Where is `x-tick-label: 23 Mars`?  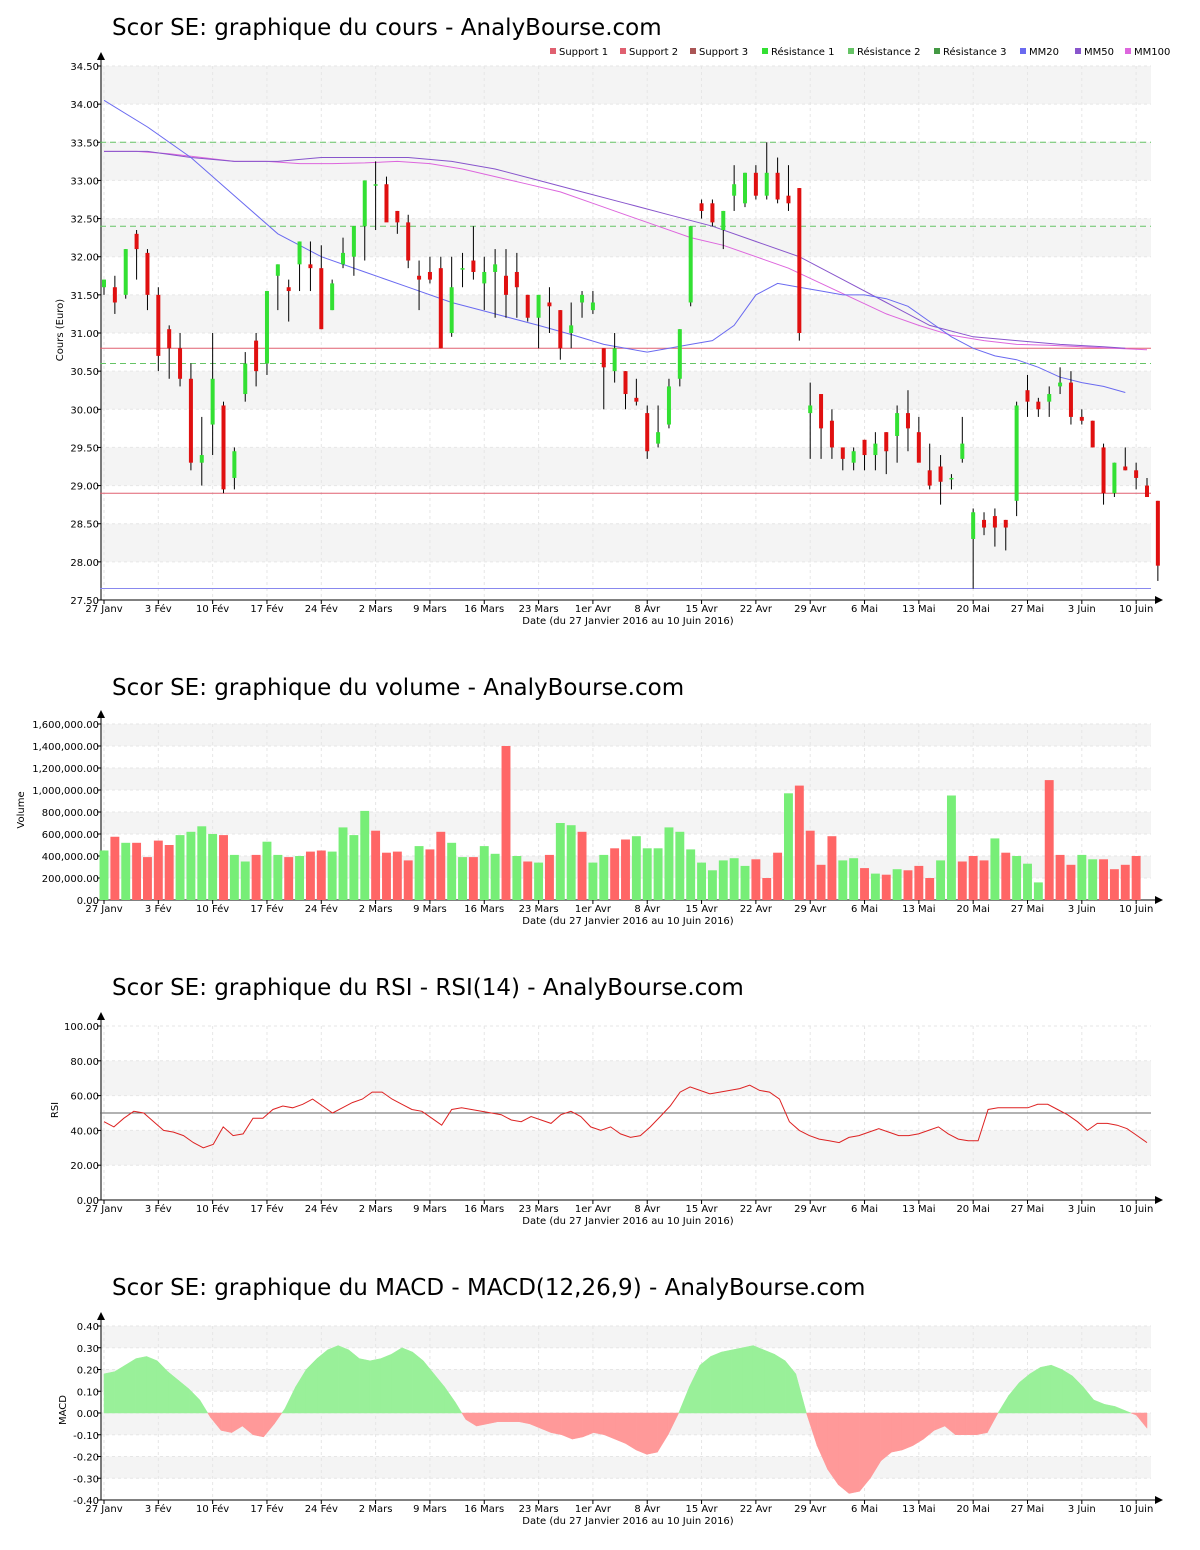 x-tick-label: 23 Mars is located at coordinates (539, 1509).